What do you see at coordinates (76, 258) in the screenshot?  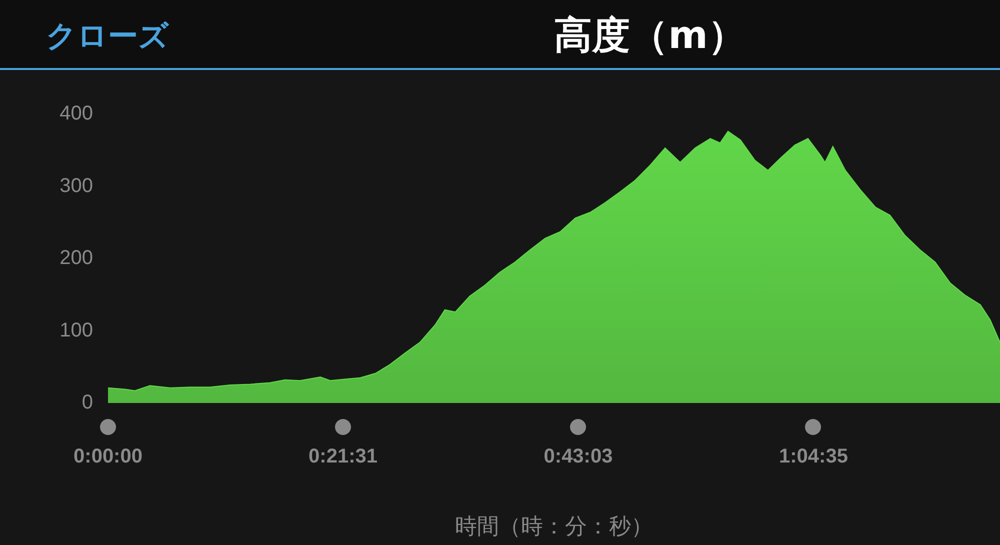 I see `y-tick-label: 200` at bounding box center [76, 258].